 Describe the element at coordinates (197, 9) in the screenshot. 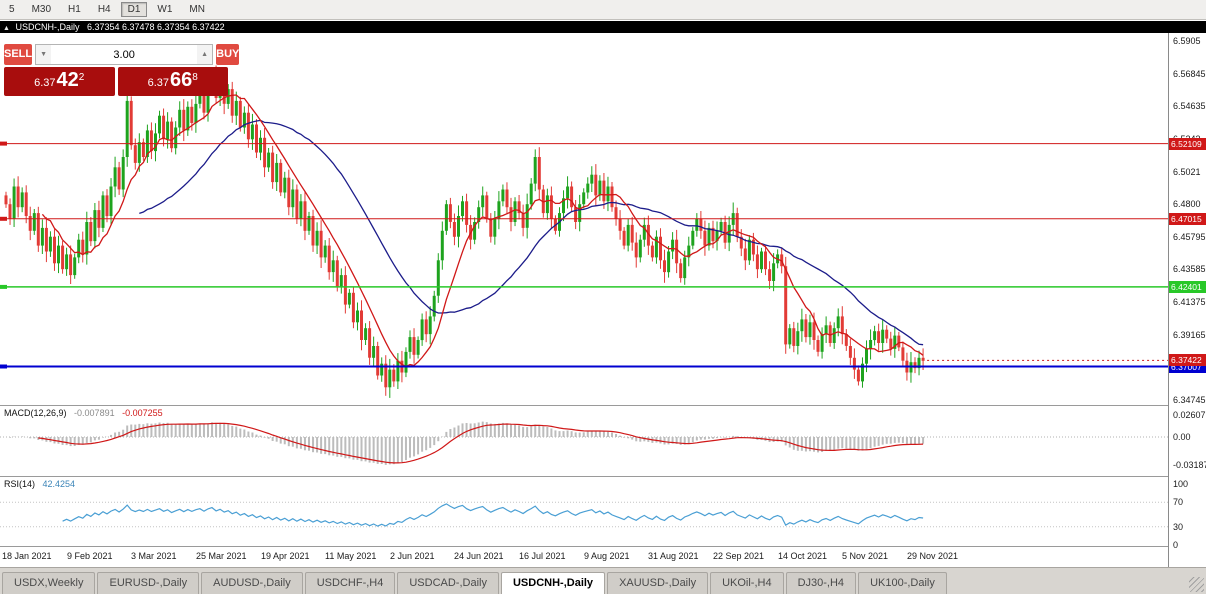

I see `timeframe-button-MN: MN` at that location.